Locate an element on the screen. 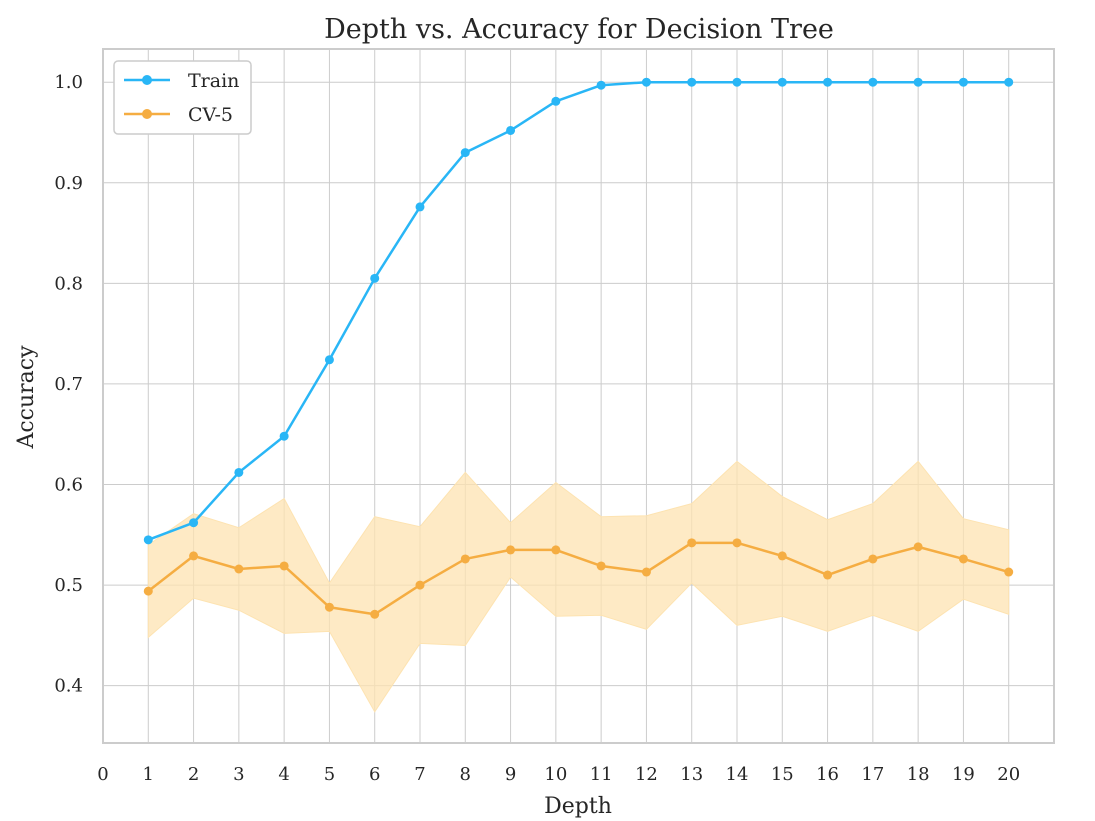 This screenshot has height=821, width=1095. x-tick-label: 18 is located at coordinates (918, 774).